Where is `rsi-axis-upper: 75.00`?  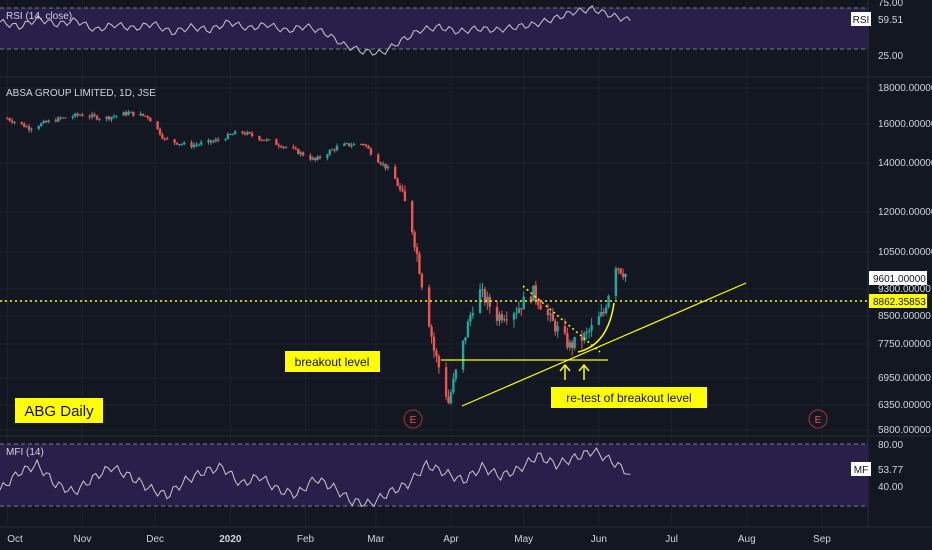
rsi-axis-upper: 75.00 is located at coordinates (890, 4).